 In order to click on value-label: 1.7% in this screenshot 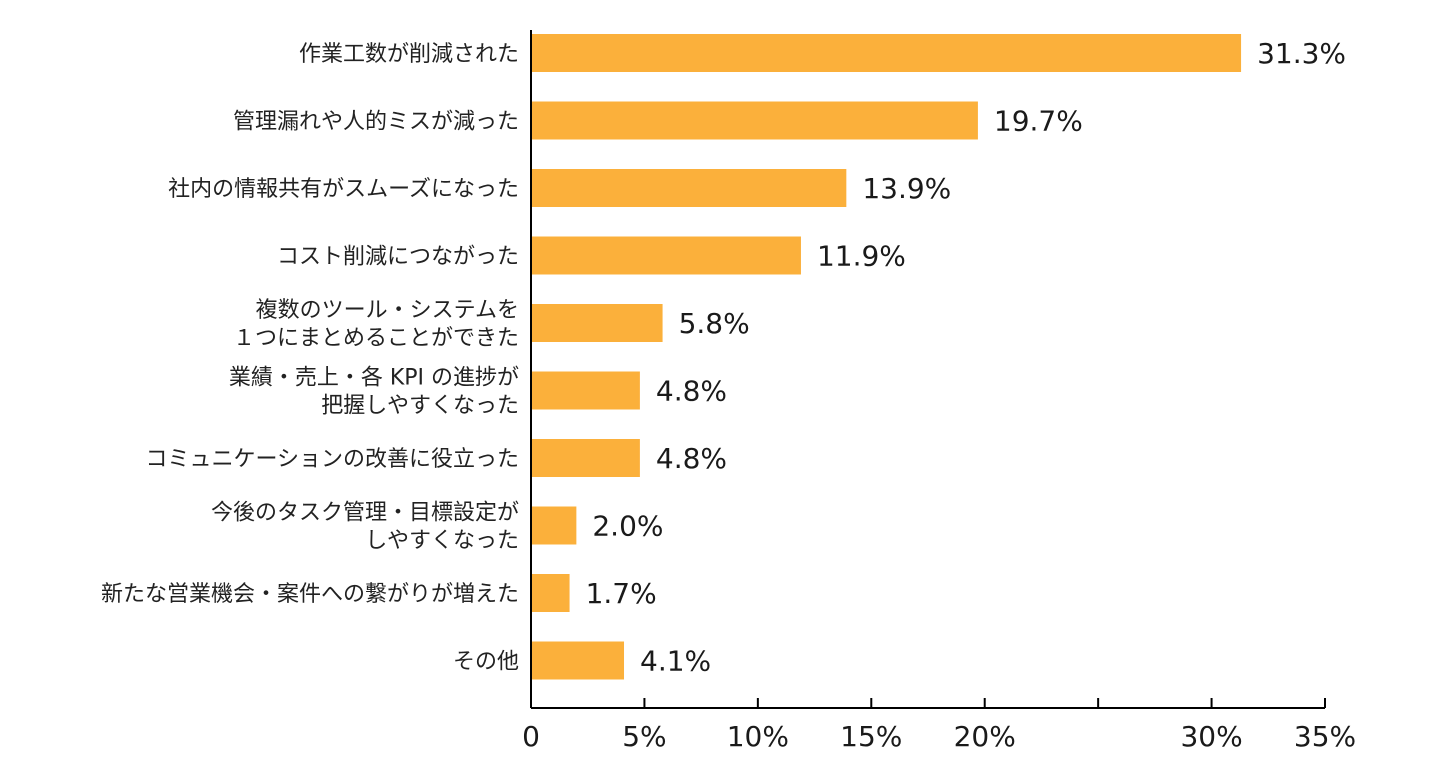, I will do `click(621, 593)`.